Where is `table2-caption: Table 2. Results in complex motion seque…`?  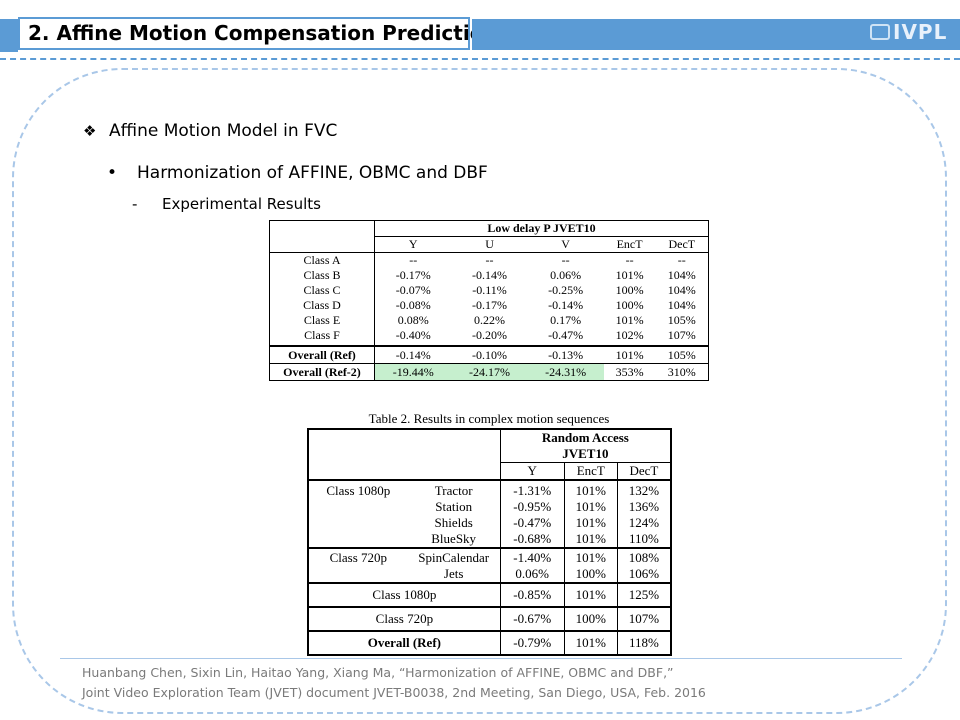 table2-caption: Table 2. Results in complex motion seque… is located at coordinates (489, 418).